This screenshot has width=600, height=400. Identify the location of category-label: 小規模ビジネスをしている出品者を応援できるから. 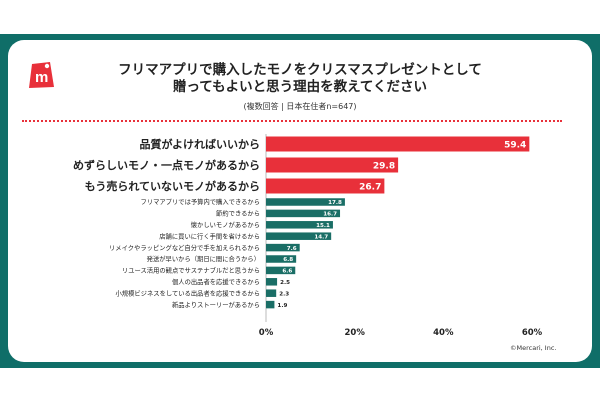
(187, 292).